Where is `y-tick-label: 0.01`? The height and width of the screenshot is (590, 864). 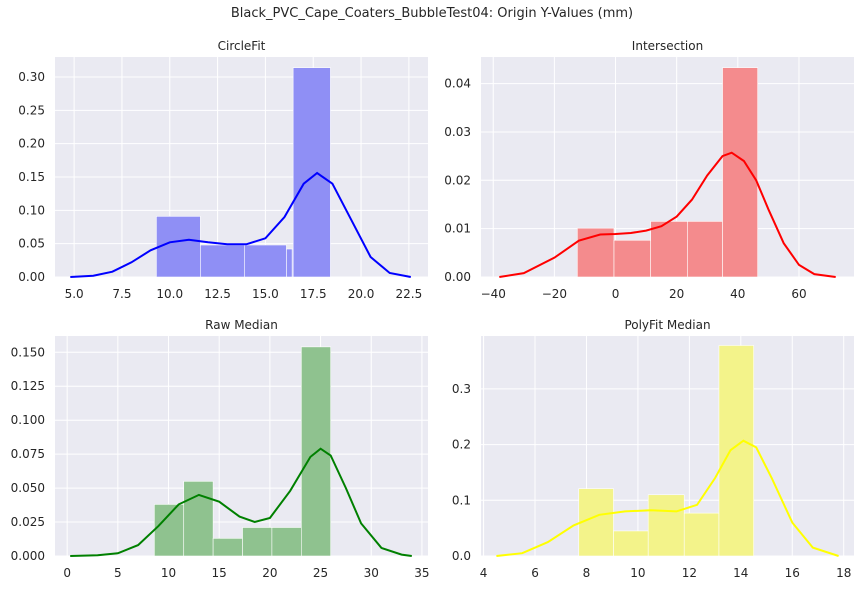
y-tick-label: 0.01 is located at coordinates (457, 229).